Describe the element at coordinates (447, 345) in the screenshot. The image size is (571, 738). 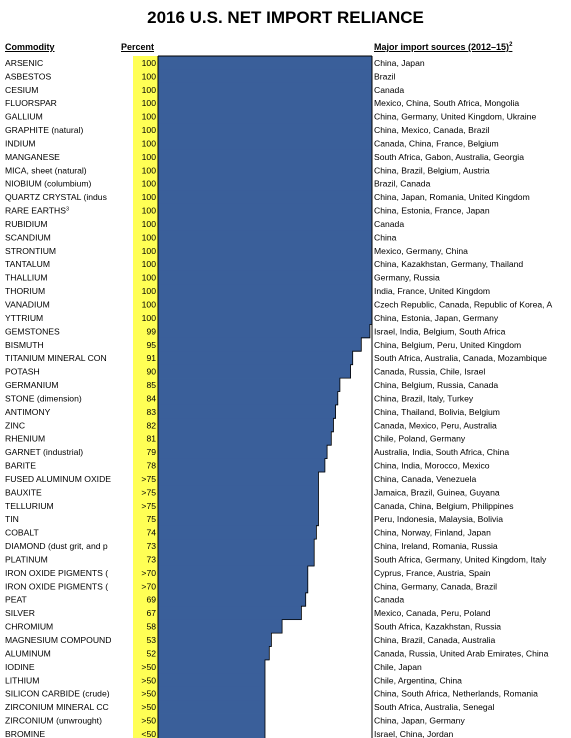
I see `source-label: China, Belgium, Peru, United Kingdom` at that location.